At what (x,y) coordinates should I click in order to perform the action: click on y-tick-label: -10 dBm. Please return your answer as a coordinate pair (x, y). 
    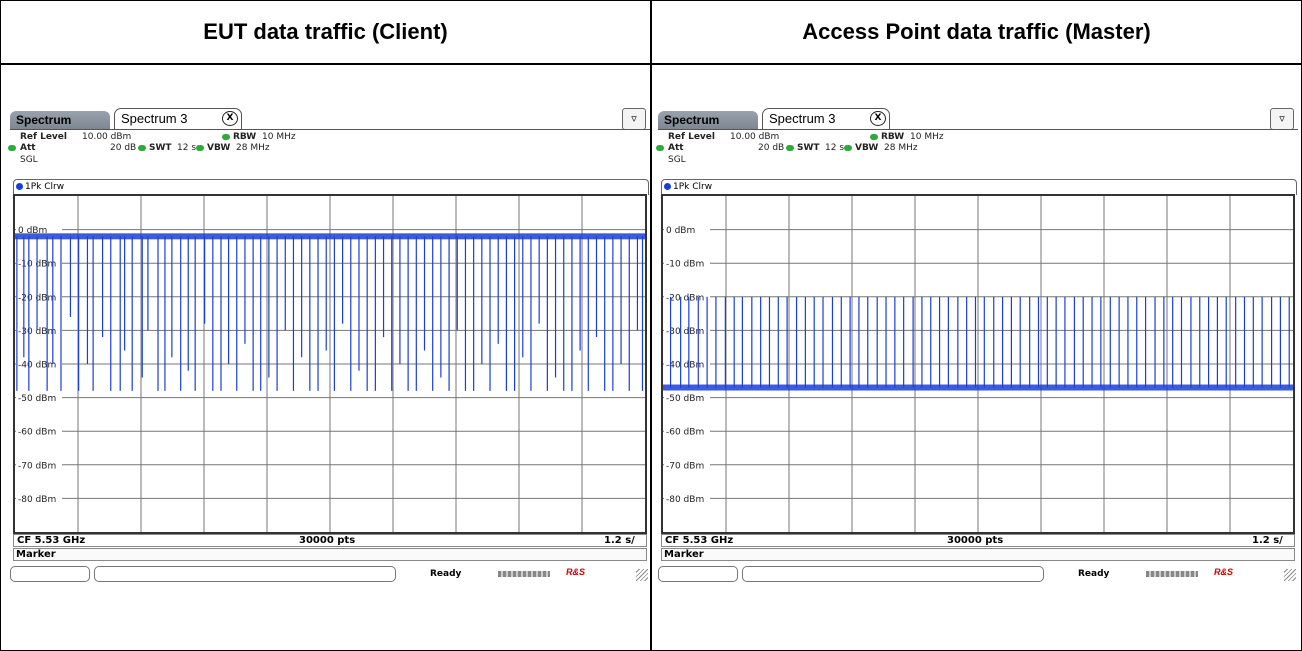
    Looking at the image, I should click on (685, 265).